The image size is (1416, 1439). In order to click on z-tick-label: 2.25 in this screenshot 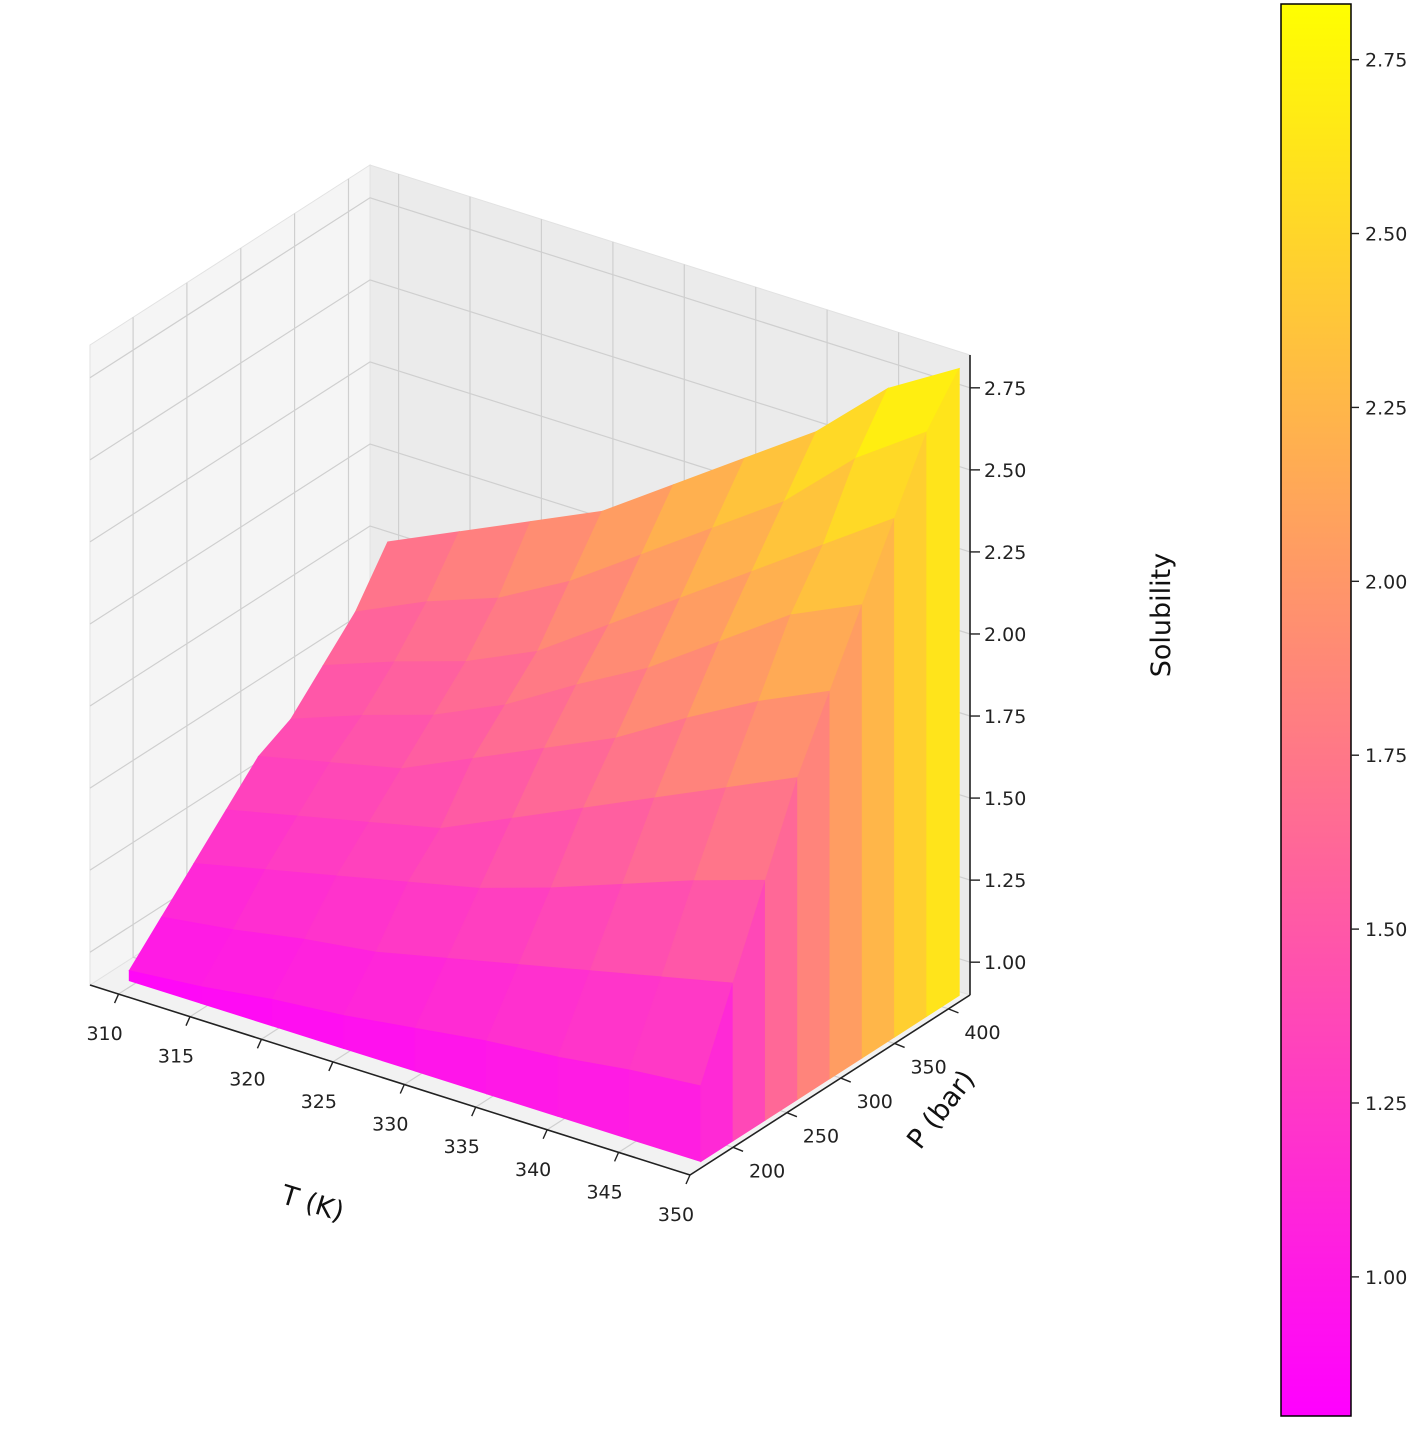, I will do `click(1005, 553)`.